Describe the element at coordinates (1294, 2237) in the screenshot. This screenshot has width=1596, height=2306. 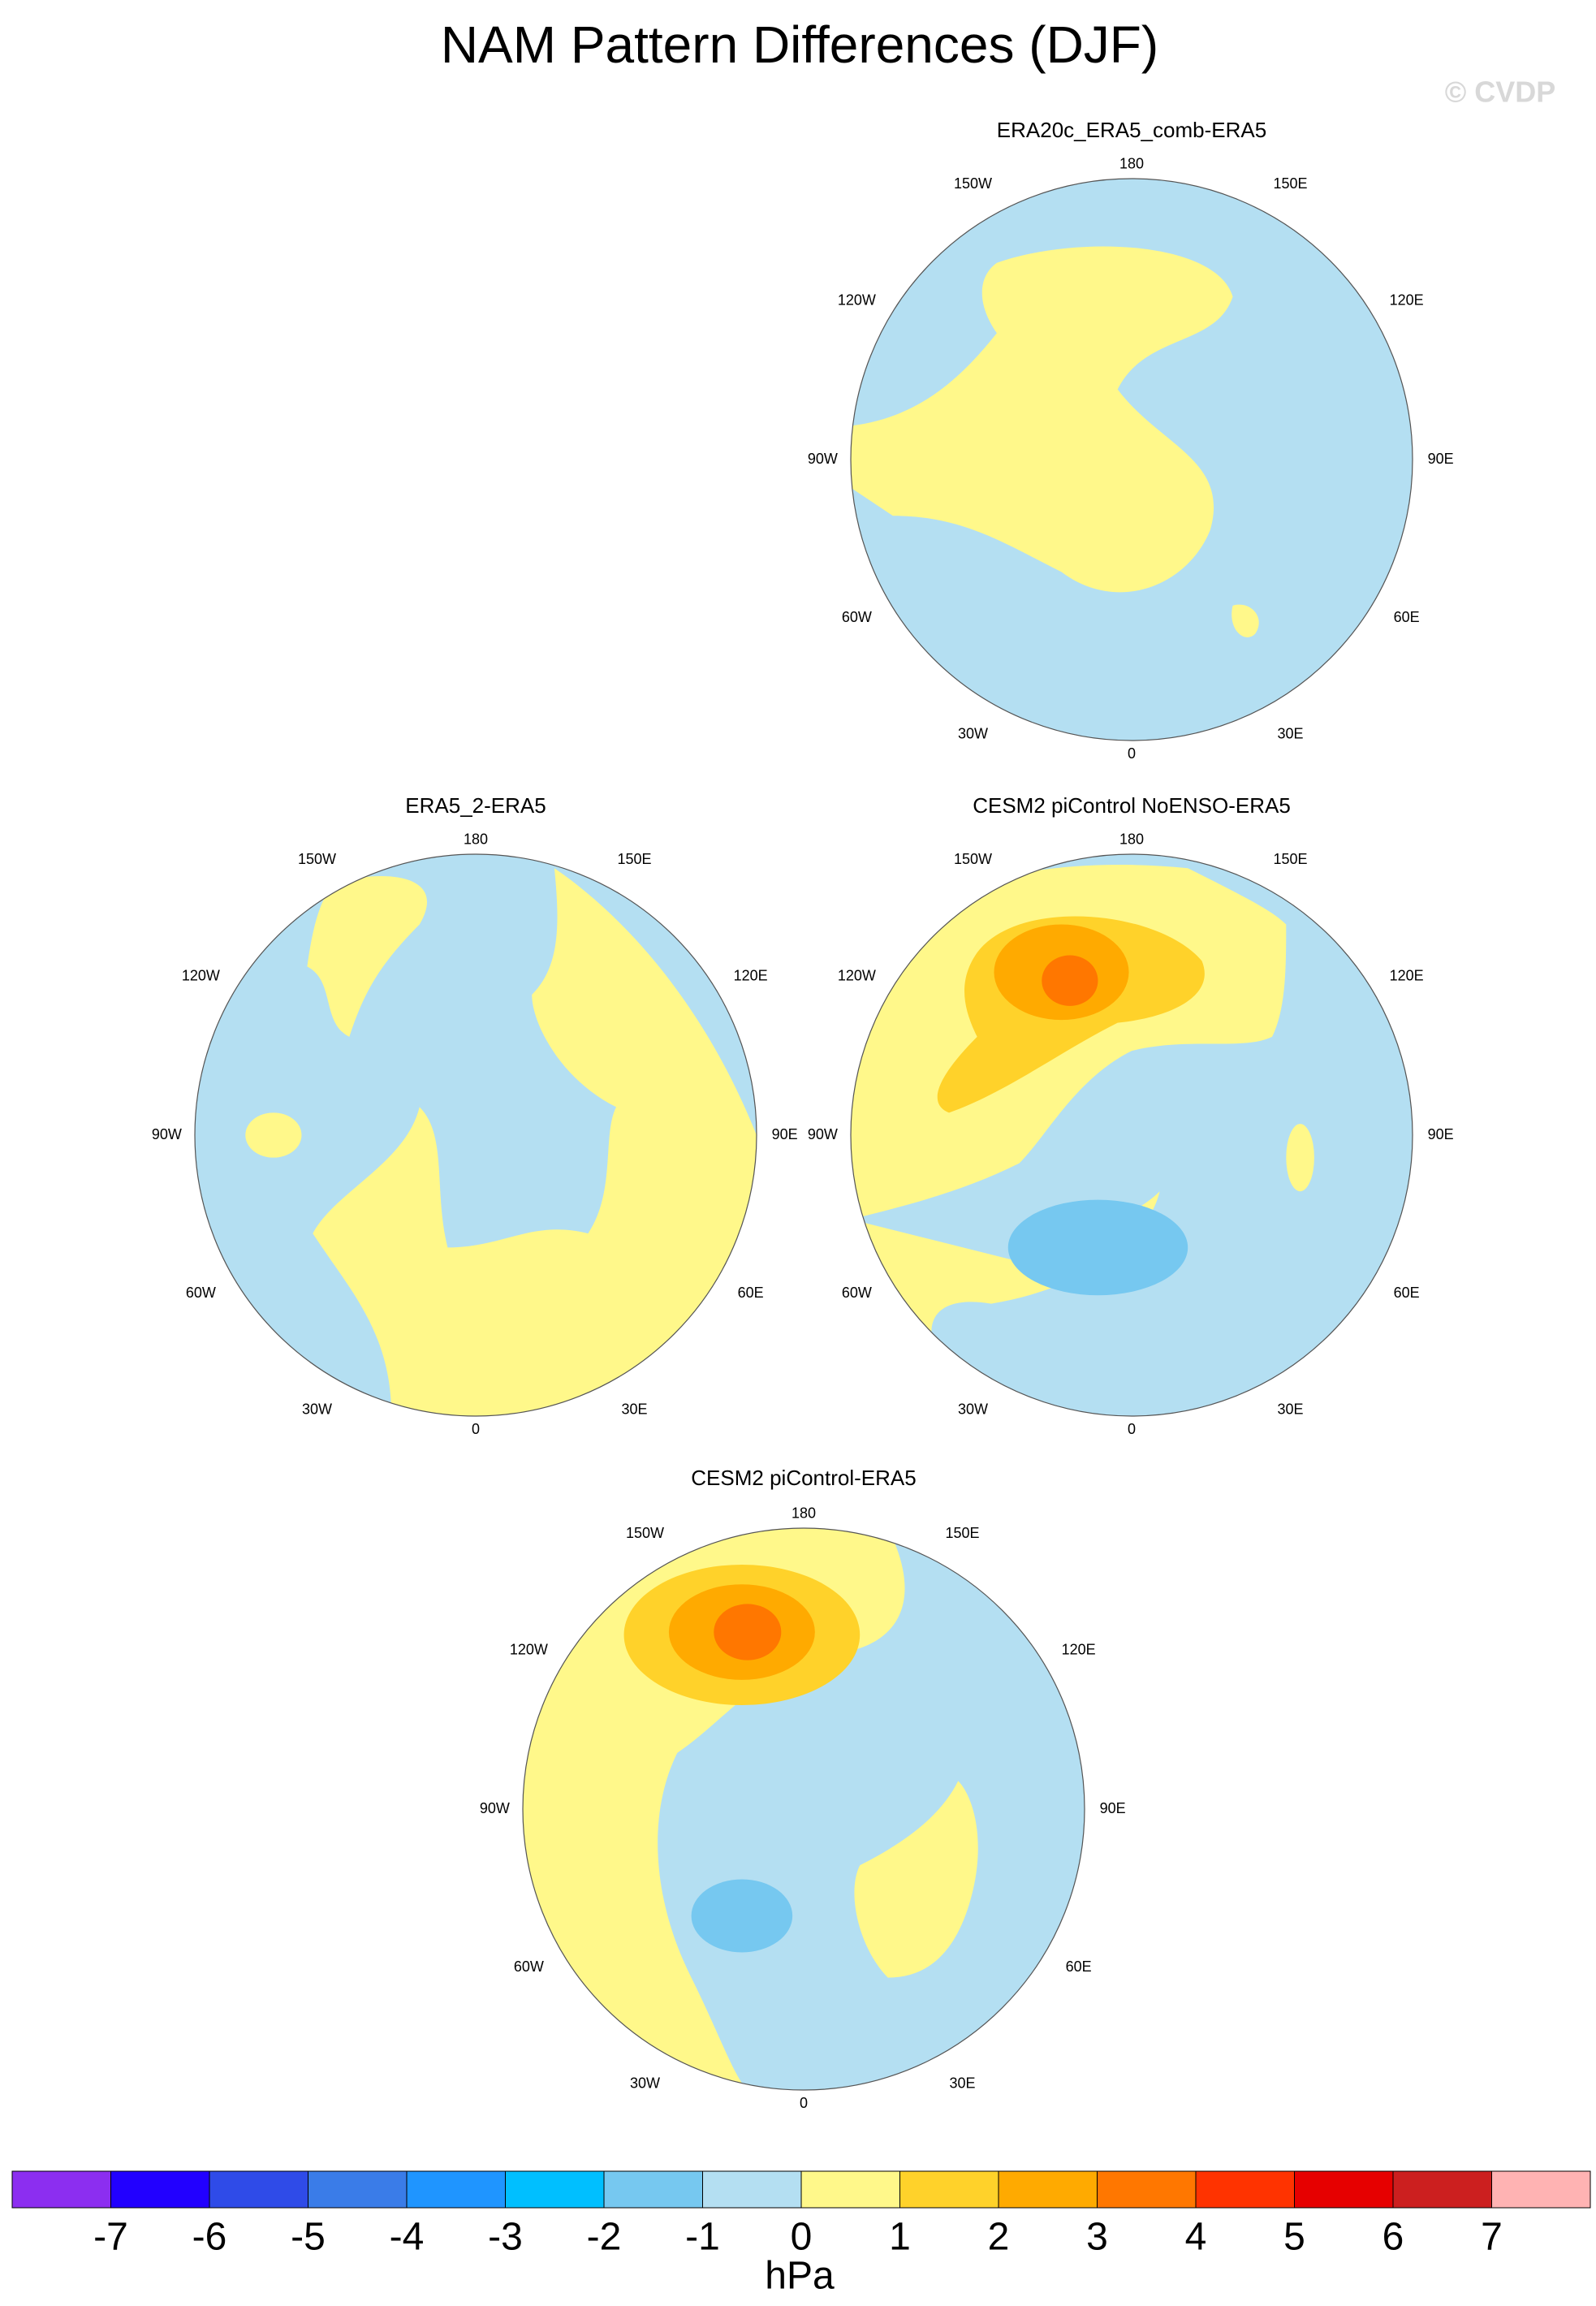
I see `colorbar-tick-label: 5` at that location.